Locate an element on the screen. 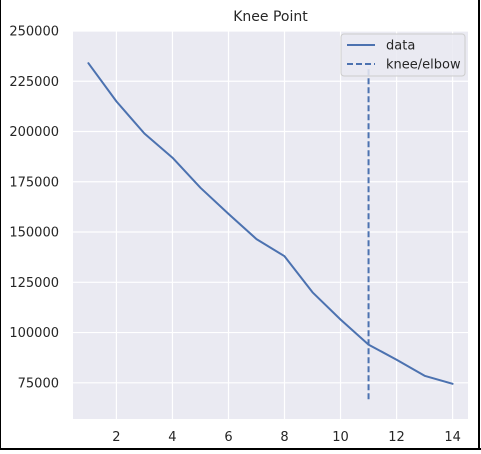 The width and height of the screenshot is (481, 454). x-tick-label: 8 is located at coordinates (284, 437).